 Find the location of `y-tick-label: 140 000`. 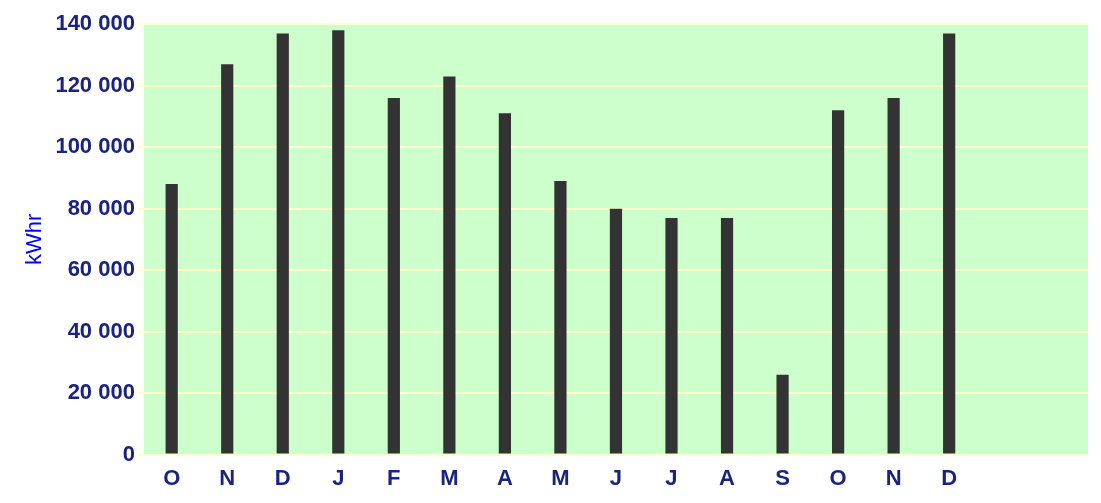

y-tick-label: 140 000 is located at coordinates (95, 23).